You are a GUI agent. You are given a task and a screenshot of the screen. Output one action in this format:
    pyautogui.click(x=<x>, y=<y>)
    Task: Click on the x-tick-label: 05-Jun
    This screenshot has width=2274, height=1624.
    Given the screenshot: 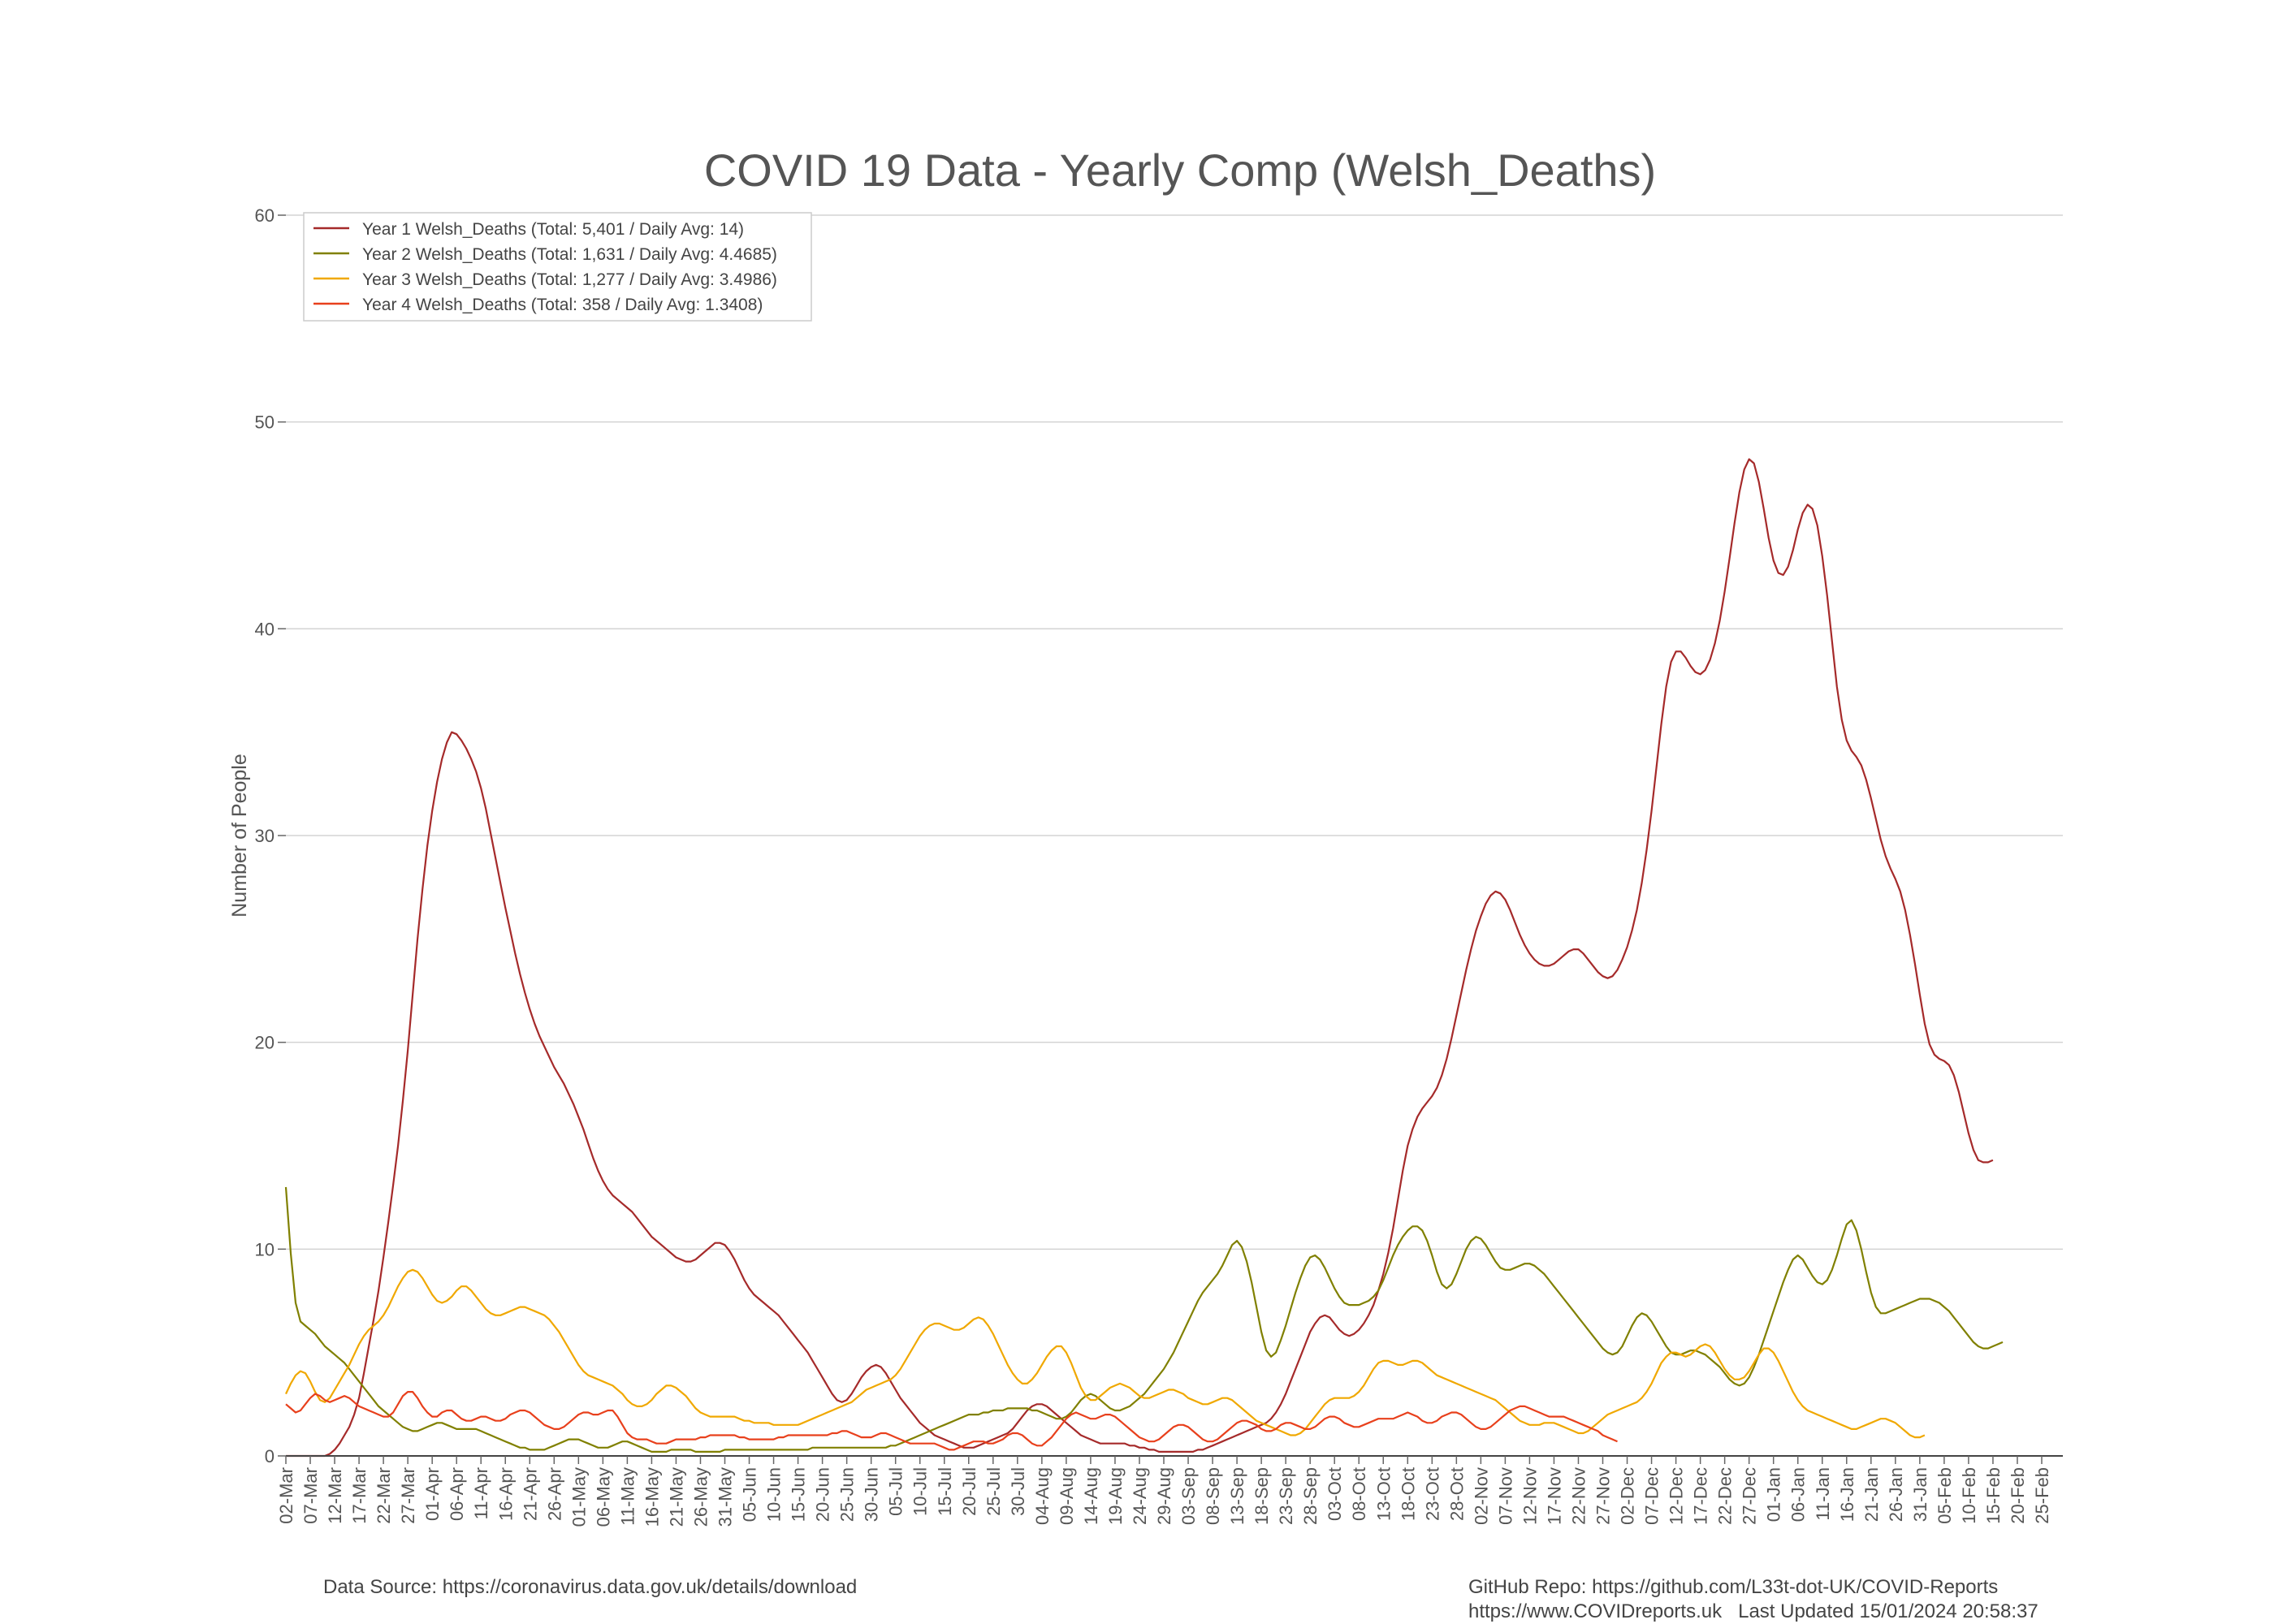 What is the action you would take?
    pyautogui.click(x=750, y=1495)
    